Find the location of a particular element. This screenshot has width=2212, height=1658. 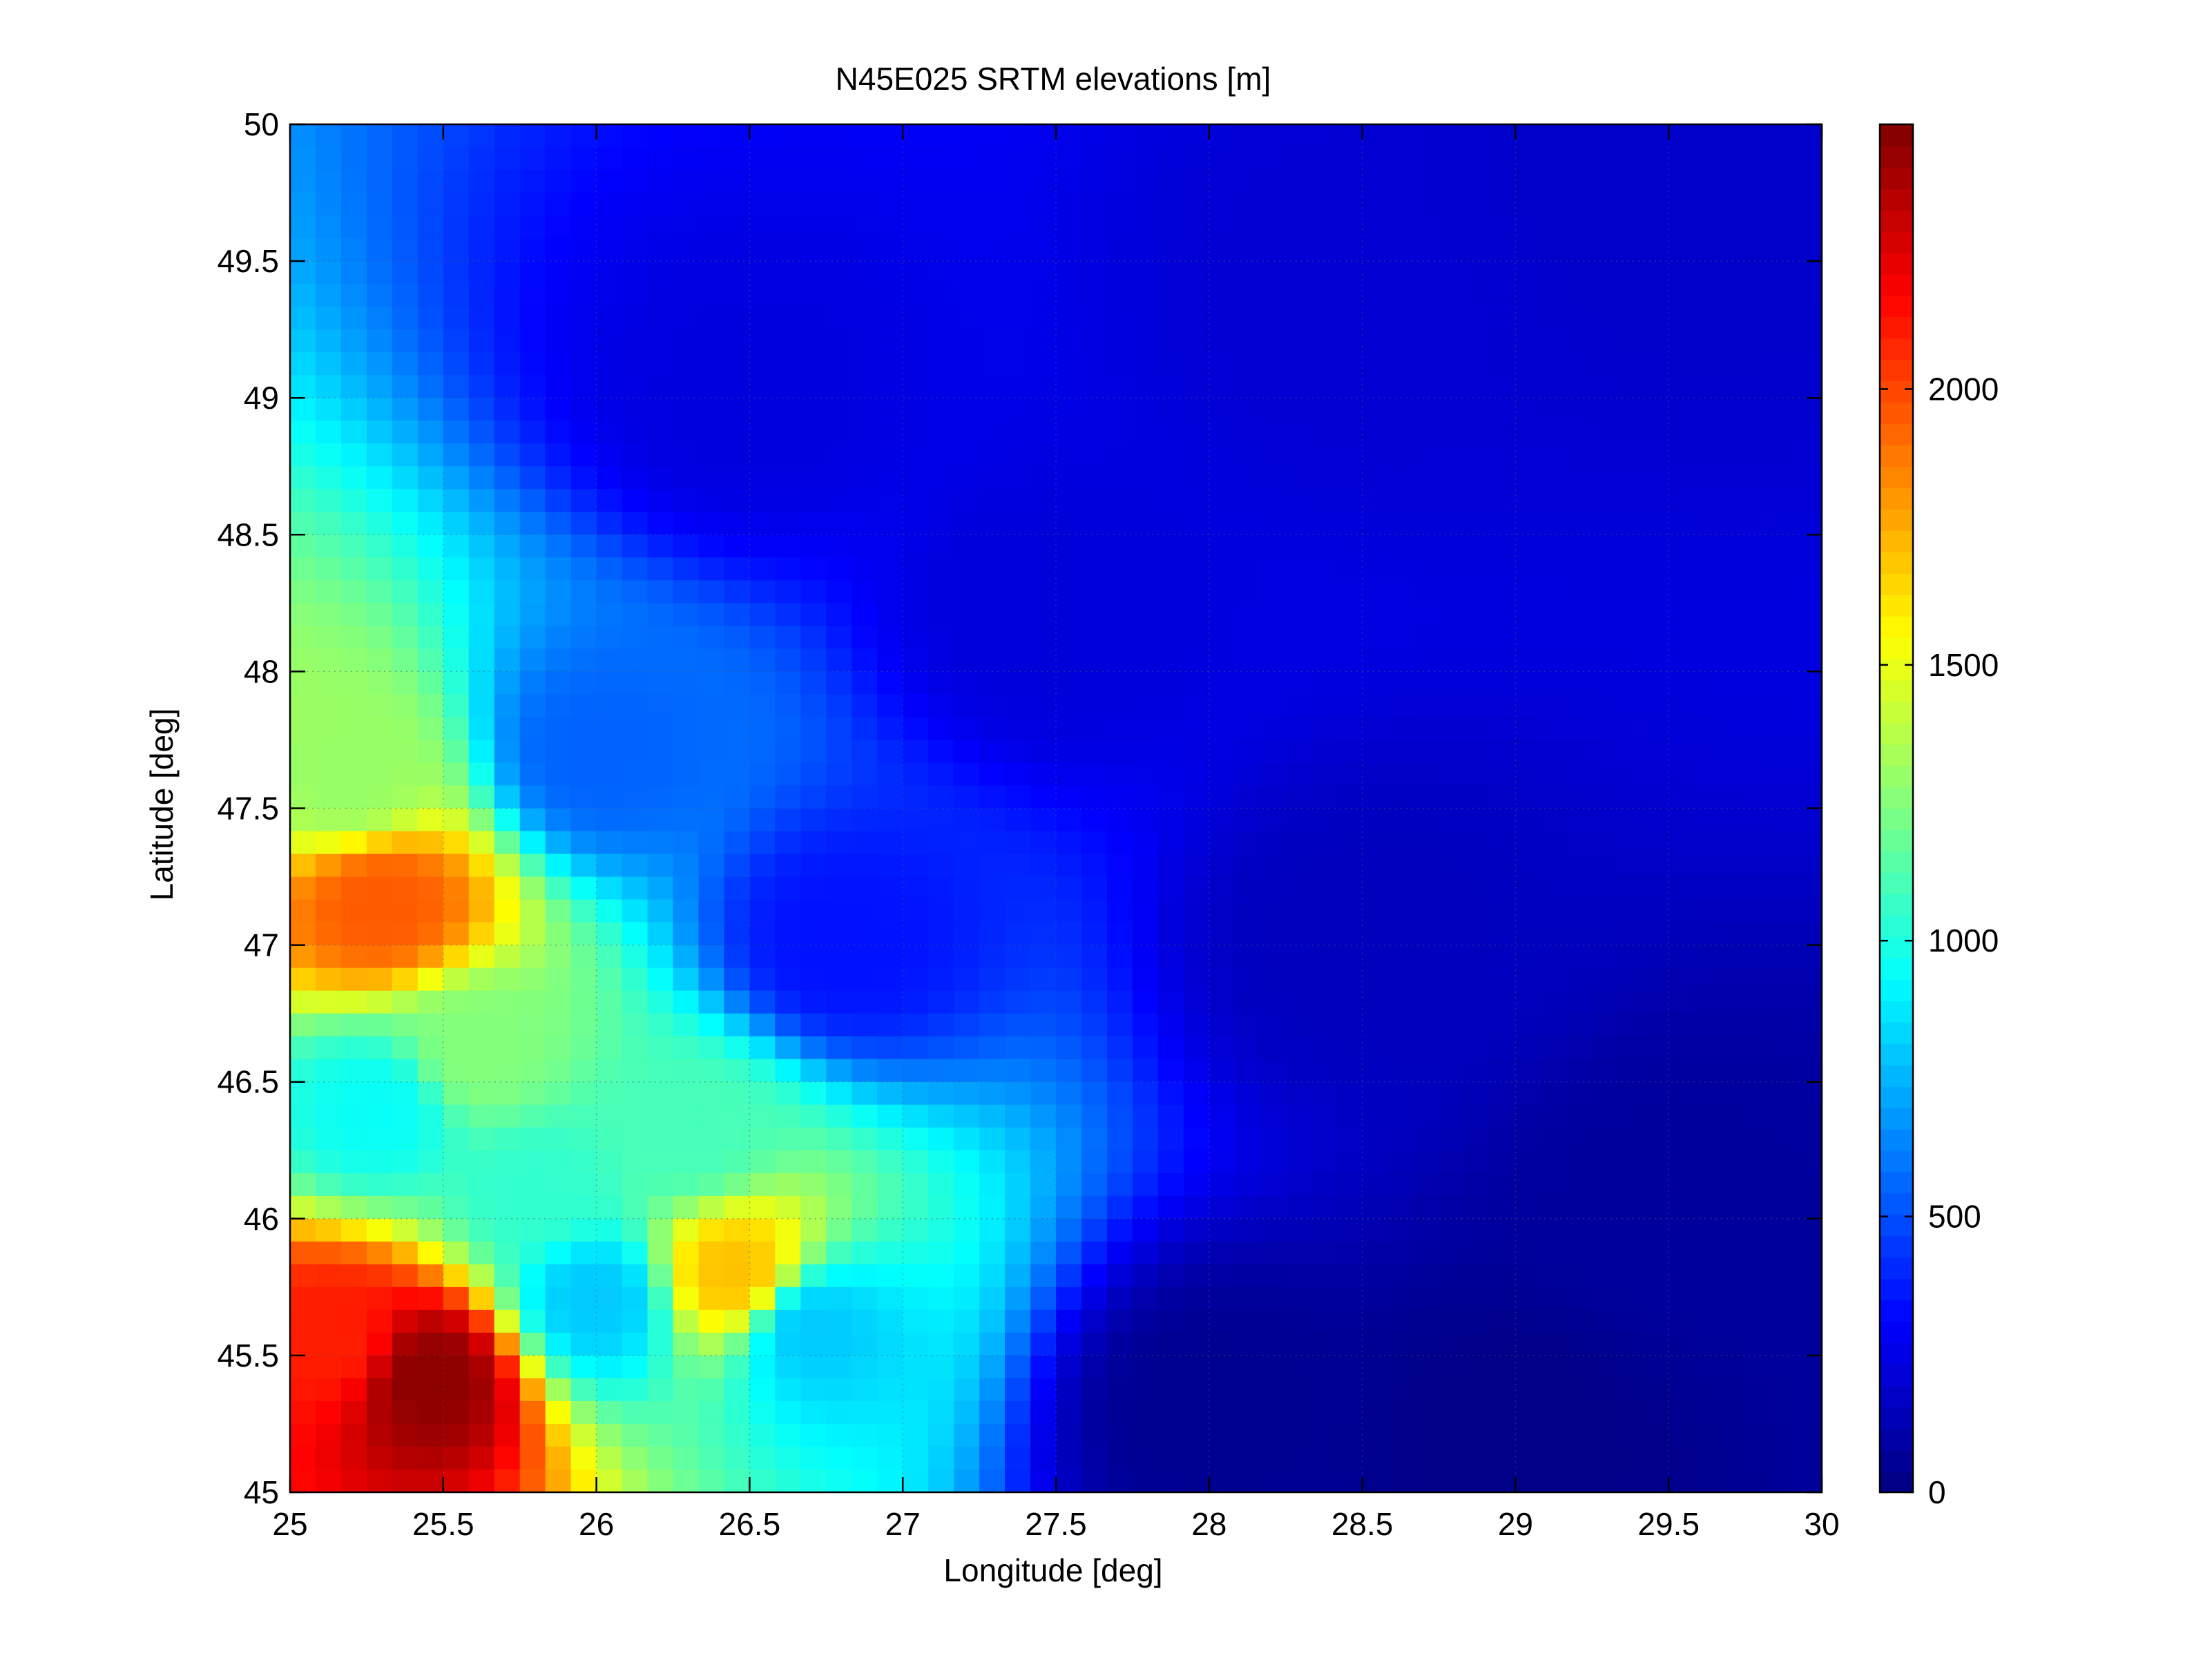

y-axis-label: Latitude [deg] is located at coordinates (162, 804).